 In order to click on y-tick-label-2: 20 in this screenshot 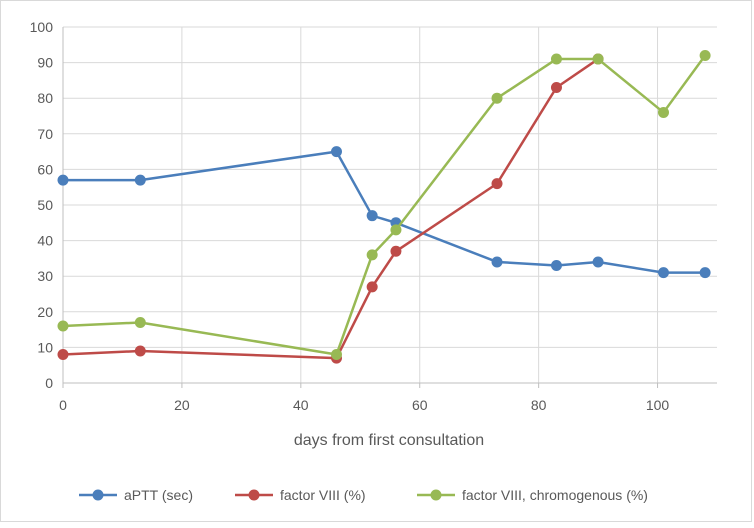, I will do `click(45, 312)`.